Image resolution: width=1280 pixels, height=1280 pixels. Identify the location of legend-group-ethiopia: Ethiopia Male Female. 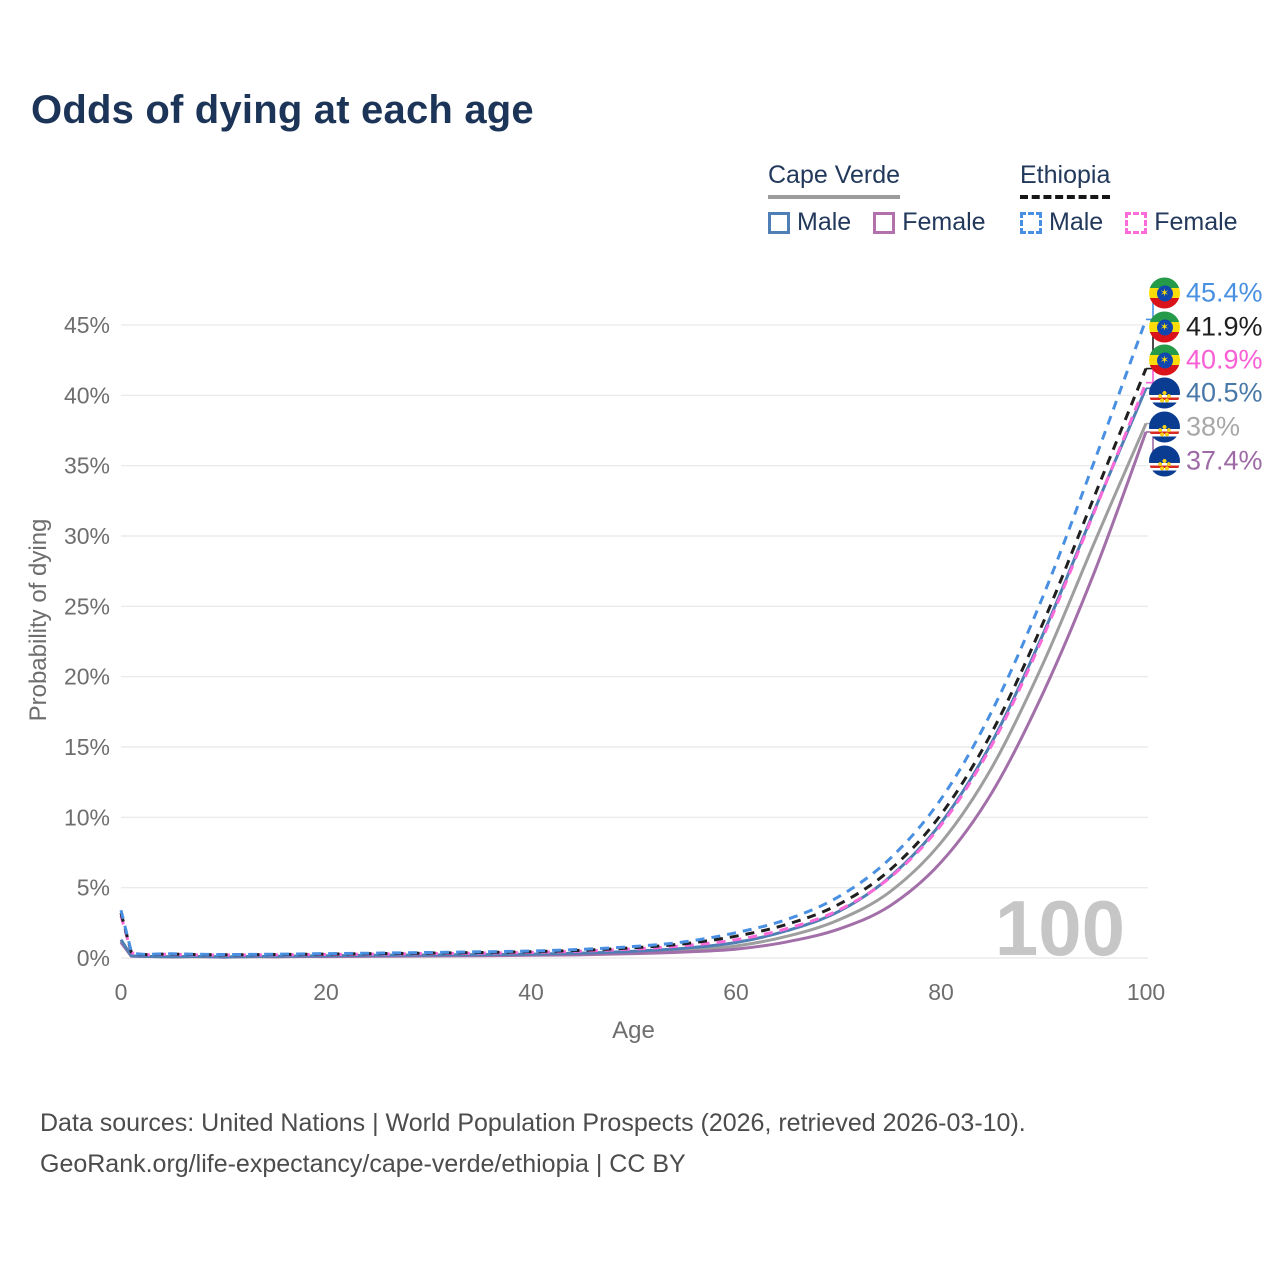
(1129, 199).